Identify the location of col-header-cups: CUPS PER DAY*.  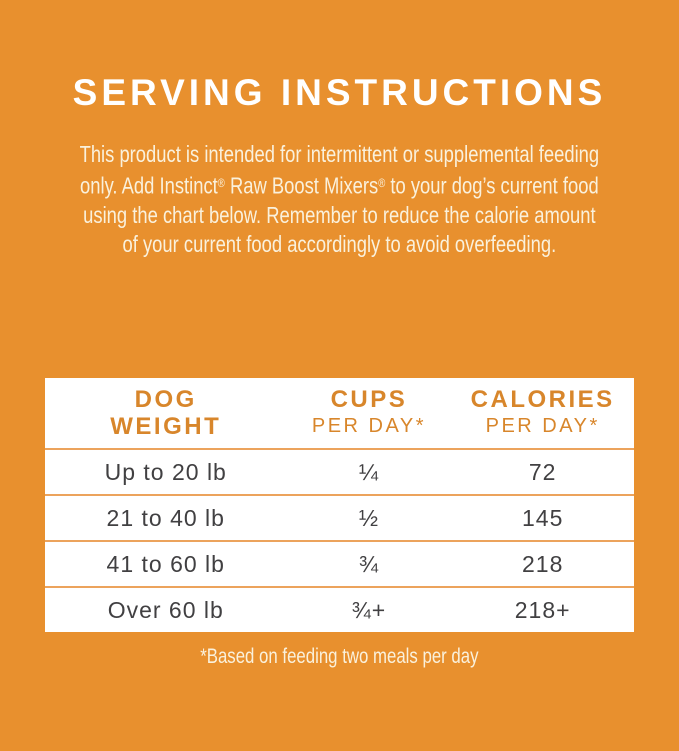
(368, 411).